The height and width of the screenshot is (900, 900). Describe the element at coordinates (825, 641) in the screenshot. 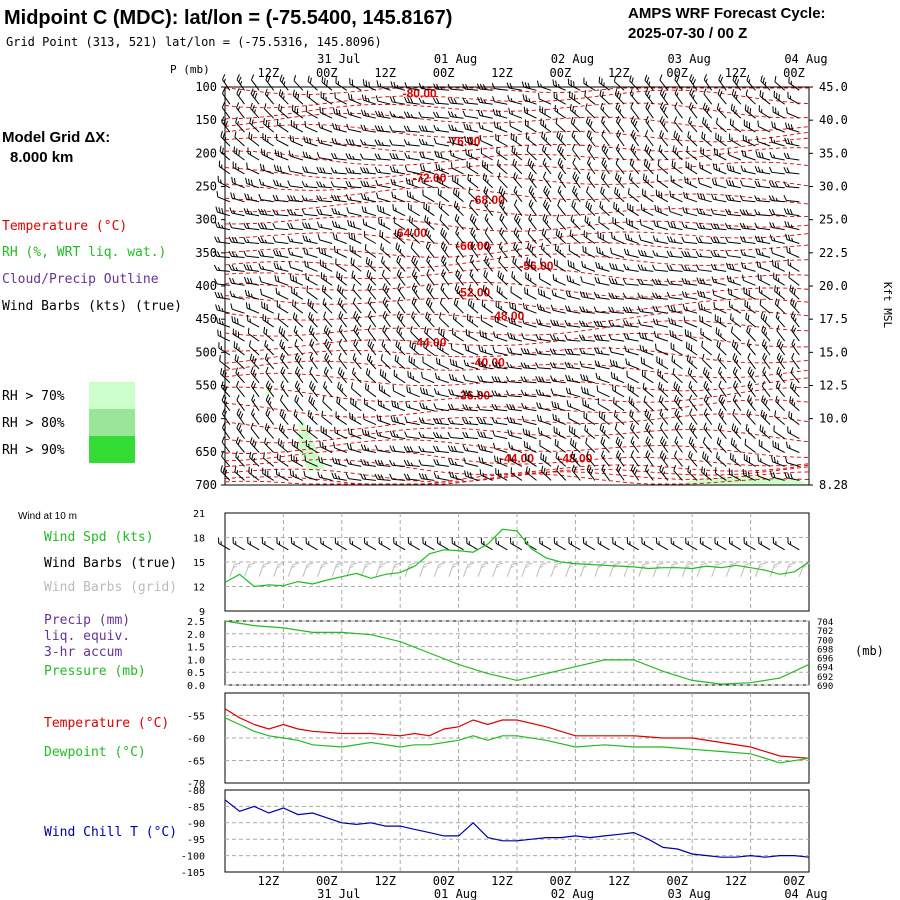

I see `pressure-right-tick-label: 700` at that location.